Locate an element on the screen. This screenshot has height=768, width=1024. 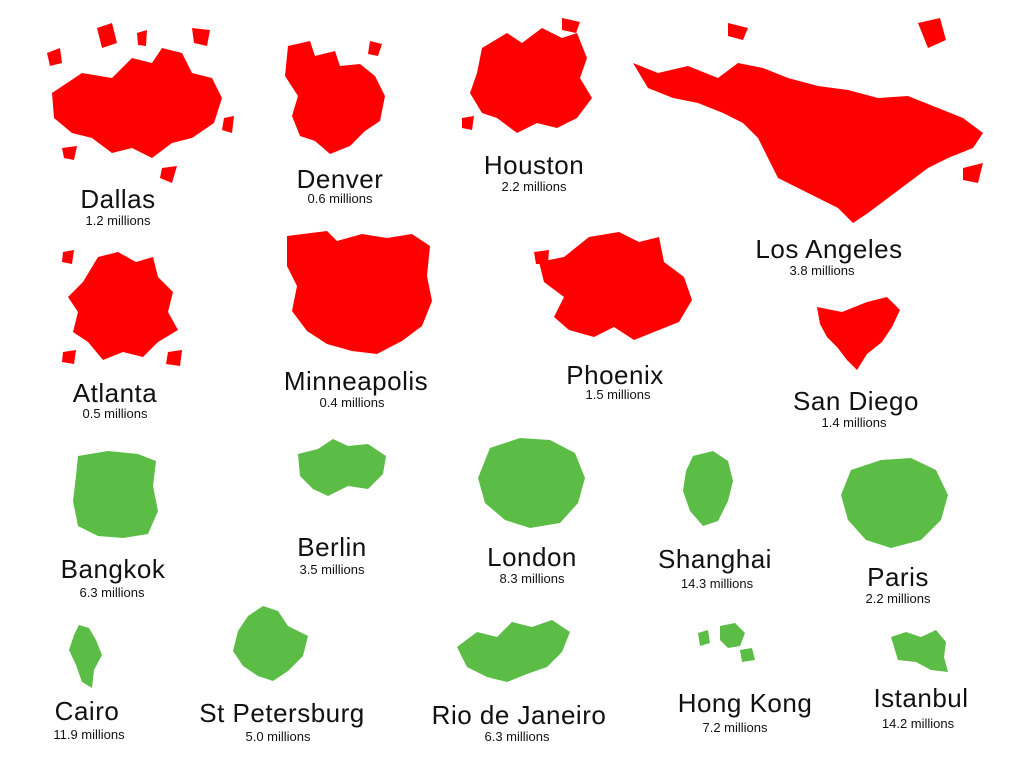
city-population: 5.0 millions is located at coordinates (278, 736).